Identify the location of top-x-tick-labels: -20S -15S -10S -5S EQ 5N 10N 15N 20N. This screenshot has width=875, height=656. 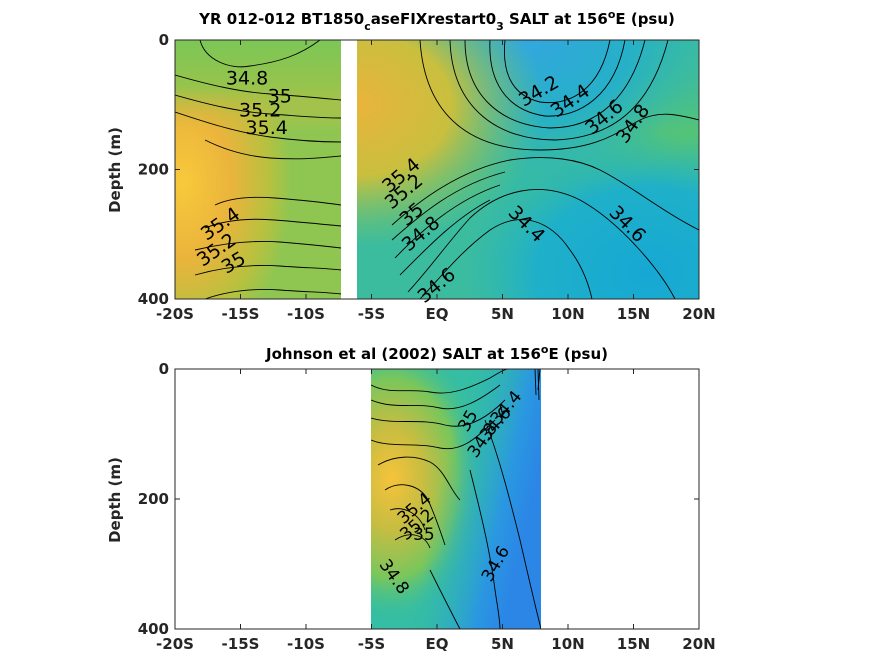
(436, 314).